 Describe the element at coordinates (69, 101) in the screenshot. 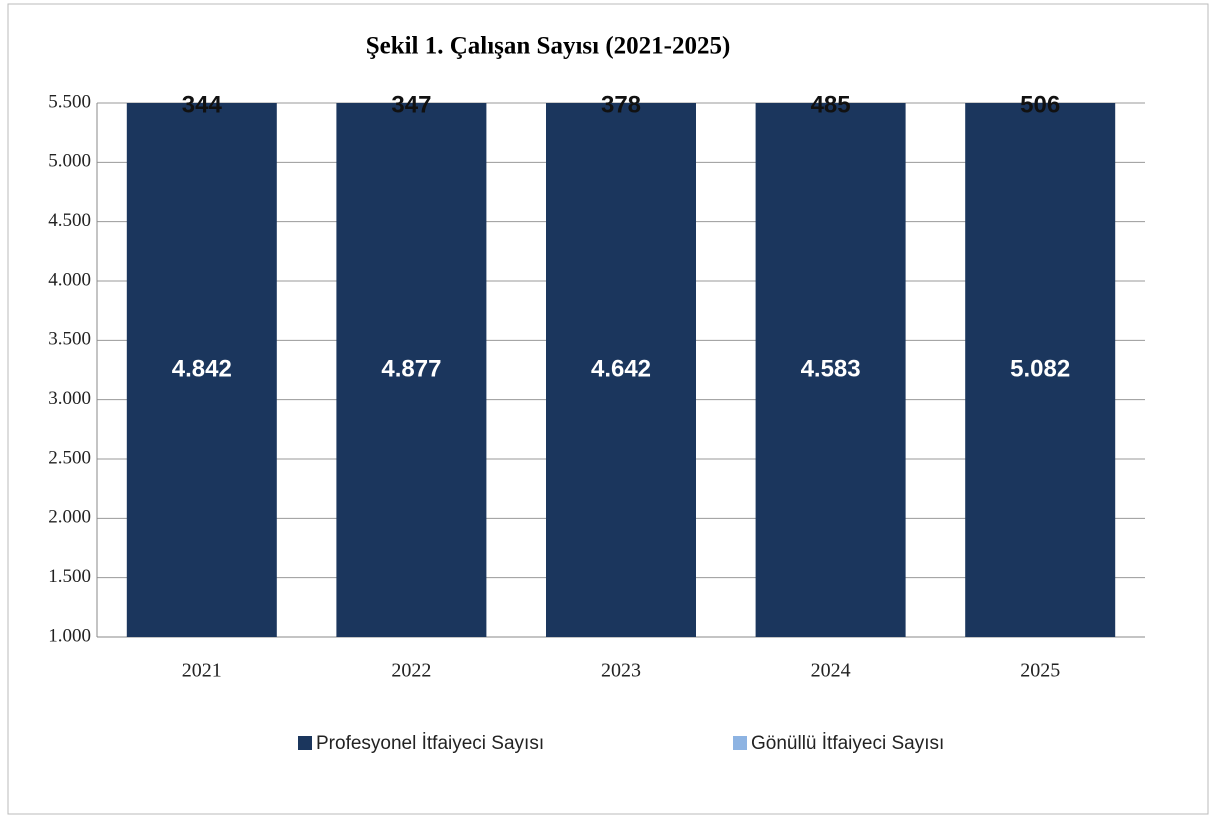

I see `y-tick-label: 5.500` at that location.